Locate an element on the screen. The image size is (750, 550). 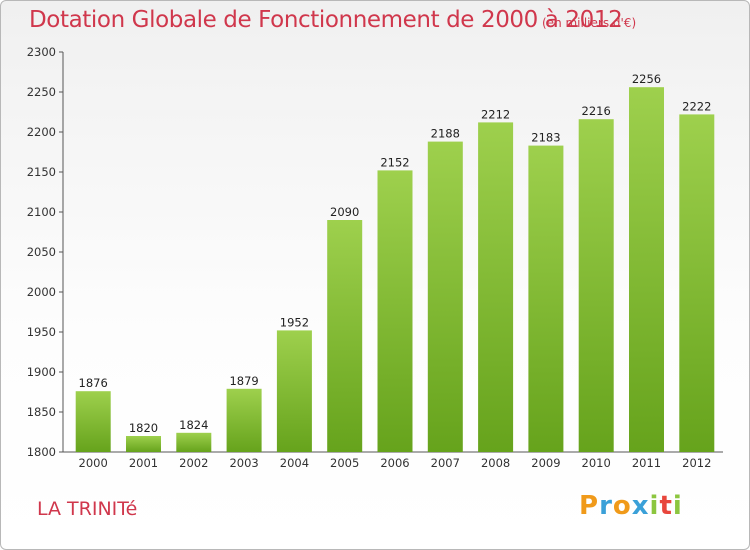
bar-2011 is located at coordinates (646, 269).